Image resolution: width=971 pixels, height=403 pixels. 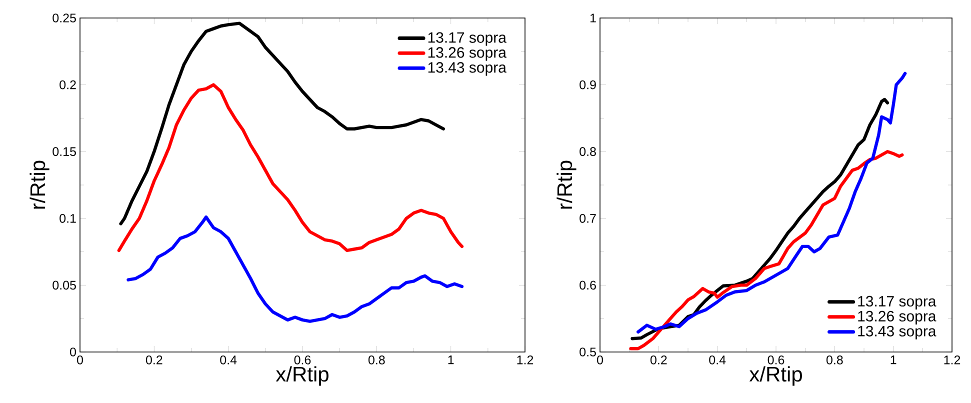 What do you see at coordinates (588, 151) in the screenshot?
I see `y-tick-label: 0.8` at bounding box center [588, 151].